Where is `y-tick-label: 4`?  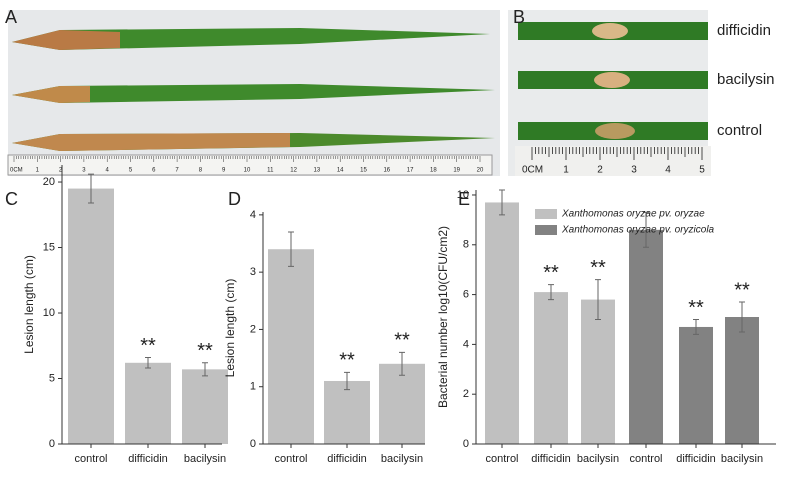 y-tick-label: 4 is located at coordinates (466, 344).